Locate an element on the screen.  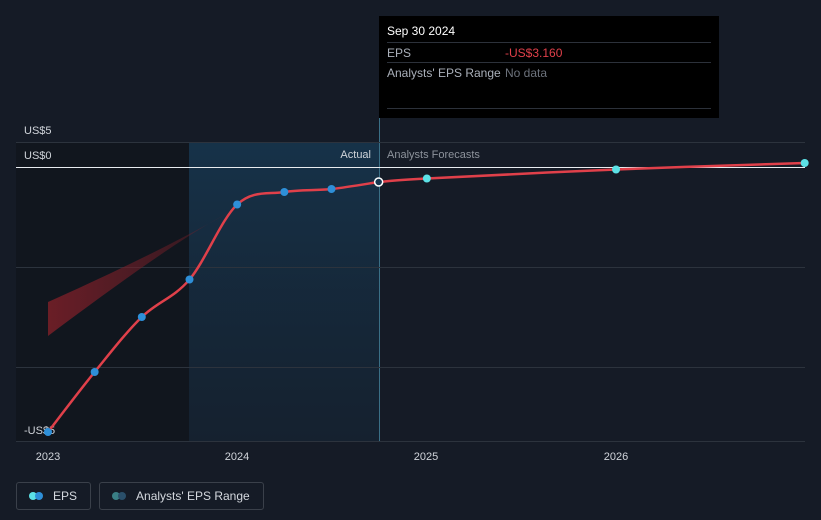
eps-legend-icon is located at coordinates (37, 496).